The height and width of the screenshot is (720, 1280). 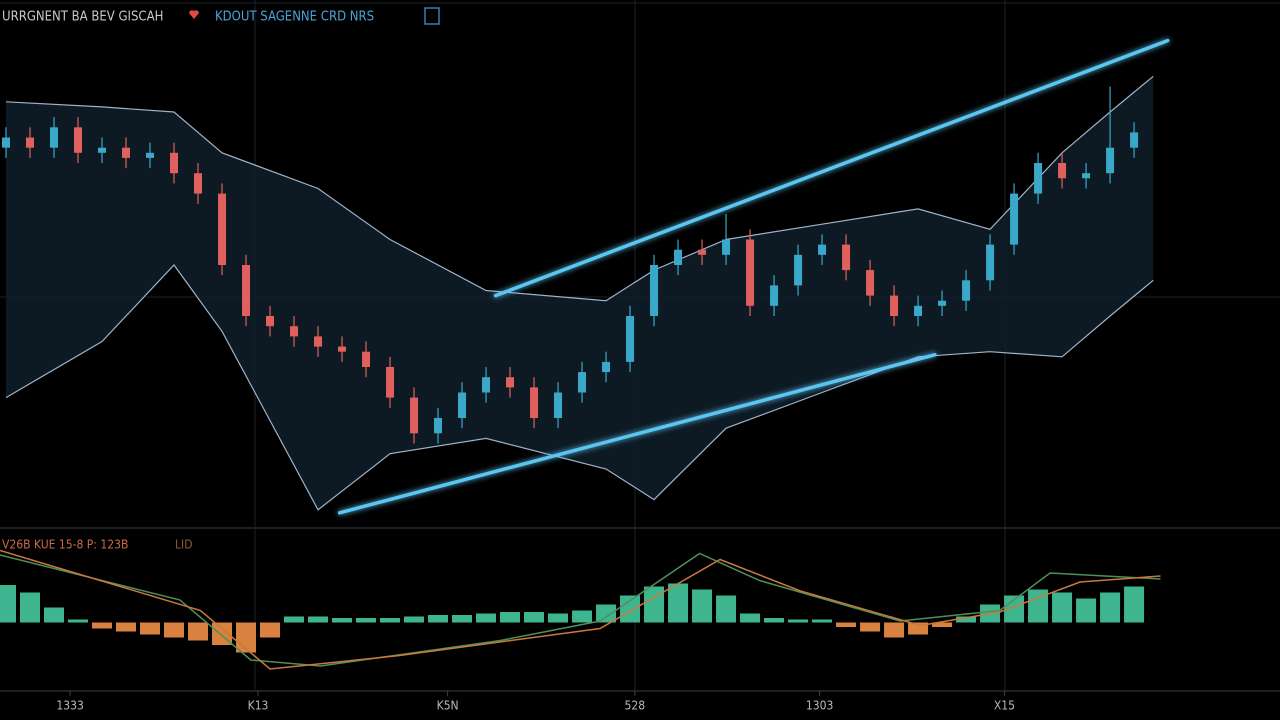 What do you see at coordinates (194, 14) in the screenshot?
I see `heart-icon` at bounding box center [194, 14].